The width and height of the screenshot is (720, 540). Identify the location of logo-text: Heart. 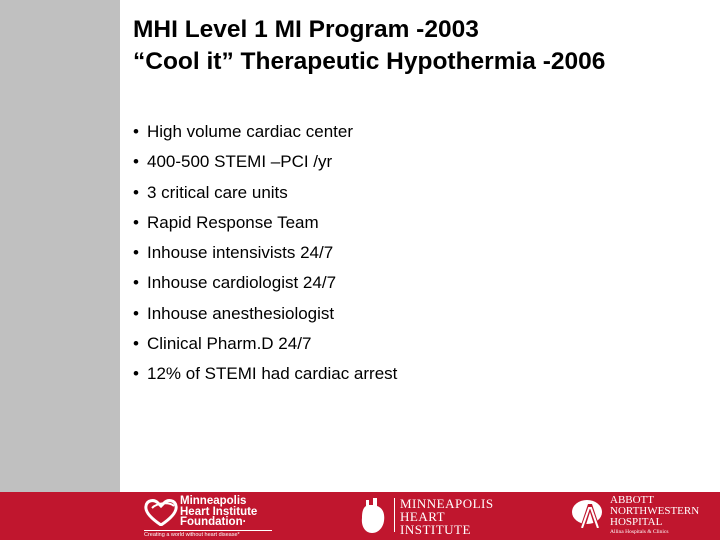
(423, 516).